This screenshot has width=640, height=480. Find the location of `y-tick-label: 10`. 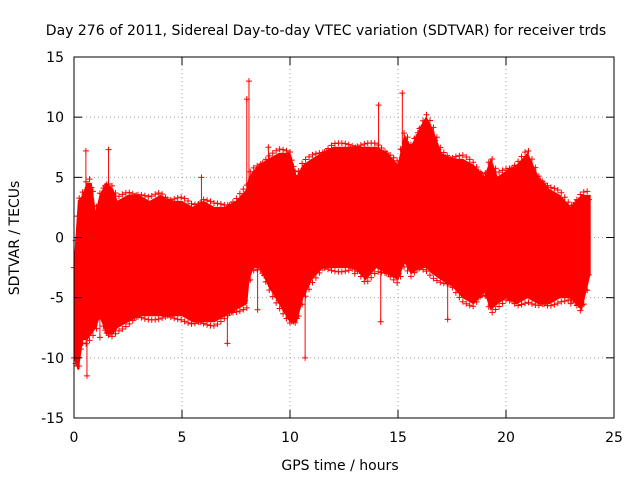

y-tick-label: 10 is located at coordinates (55, 118).